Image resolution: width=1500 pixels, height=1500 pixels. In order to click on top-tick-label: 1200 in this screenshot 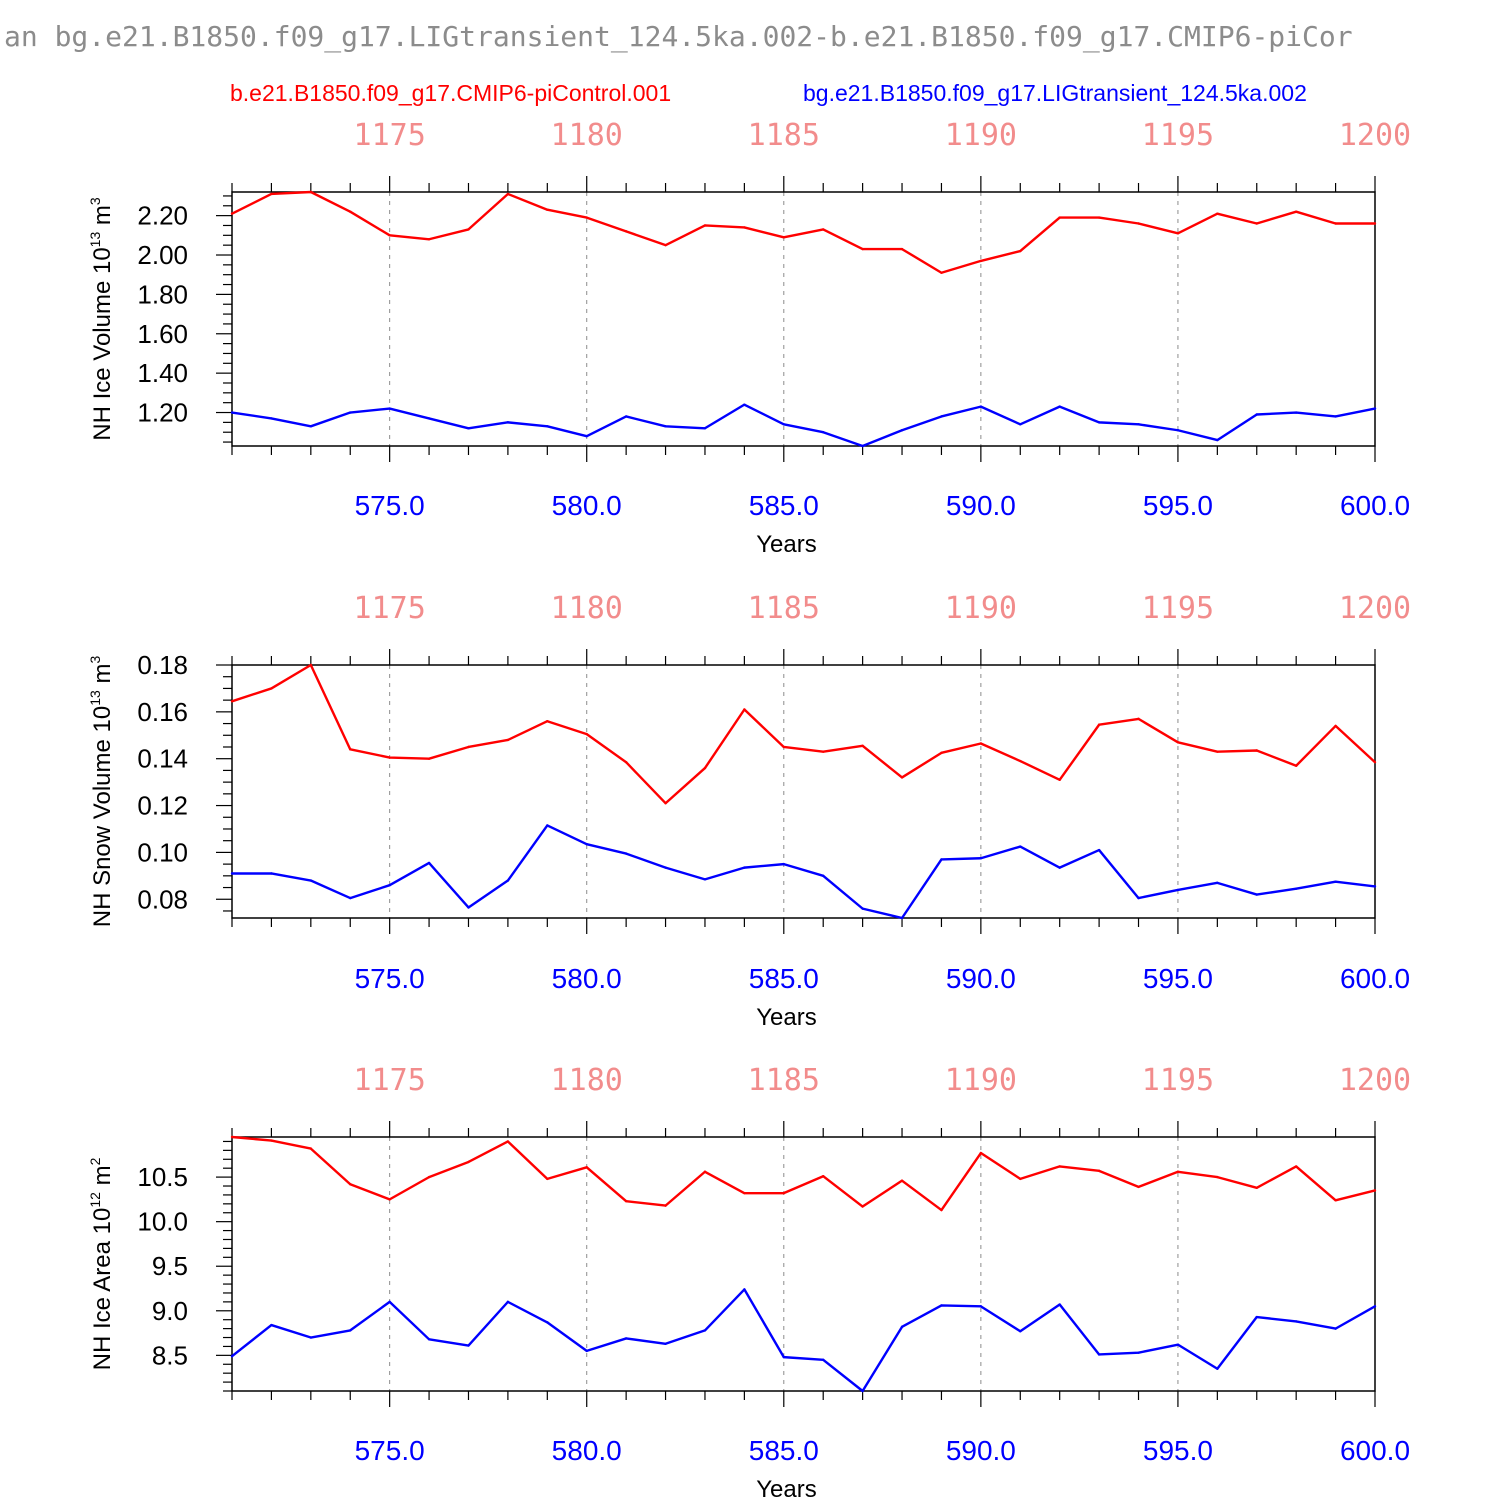, I will do `click(1375, 608)`.